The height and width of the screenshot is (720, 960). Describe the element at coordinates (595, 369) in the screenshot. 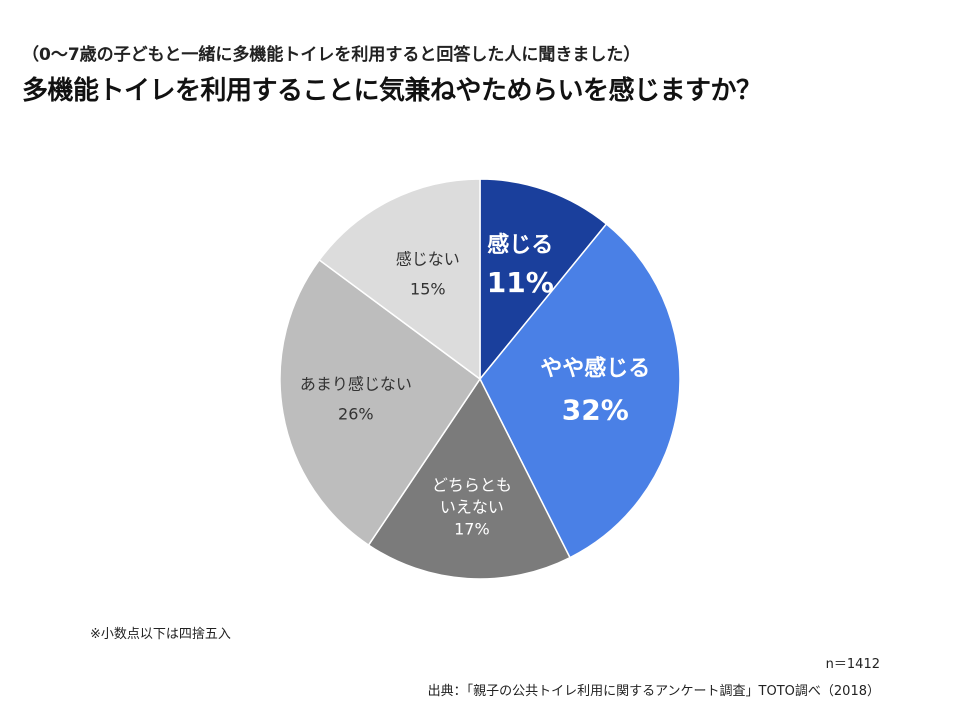

I see `slice-label: やや感じる` at that location.